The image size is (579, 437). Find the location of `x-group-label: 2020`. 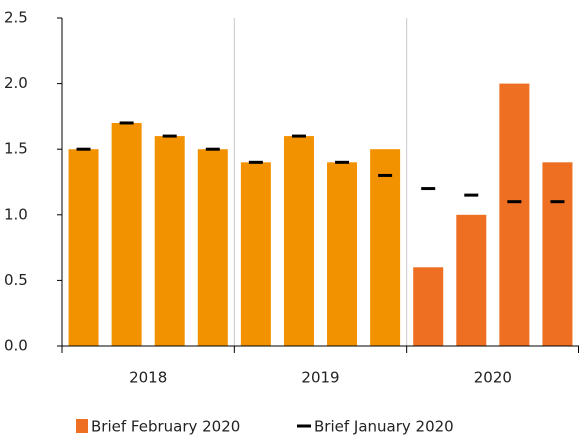

x-group-label: 2020 is located at coordinates (493, 378).